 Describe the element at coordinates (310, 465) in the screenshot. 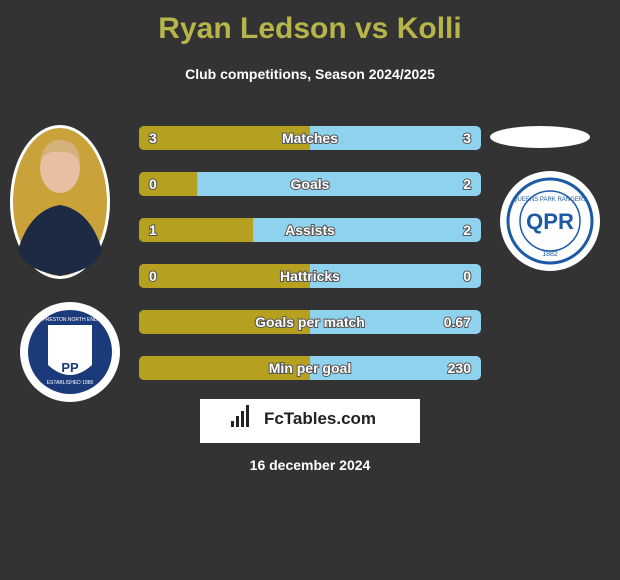

I see `date: 16 december 2024` at that location.